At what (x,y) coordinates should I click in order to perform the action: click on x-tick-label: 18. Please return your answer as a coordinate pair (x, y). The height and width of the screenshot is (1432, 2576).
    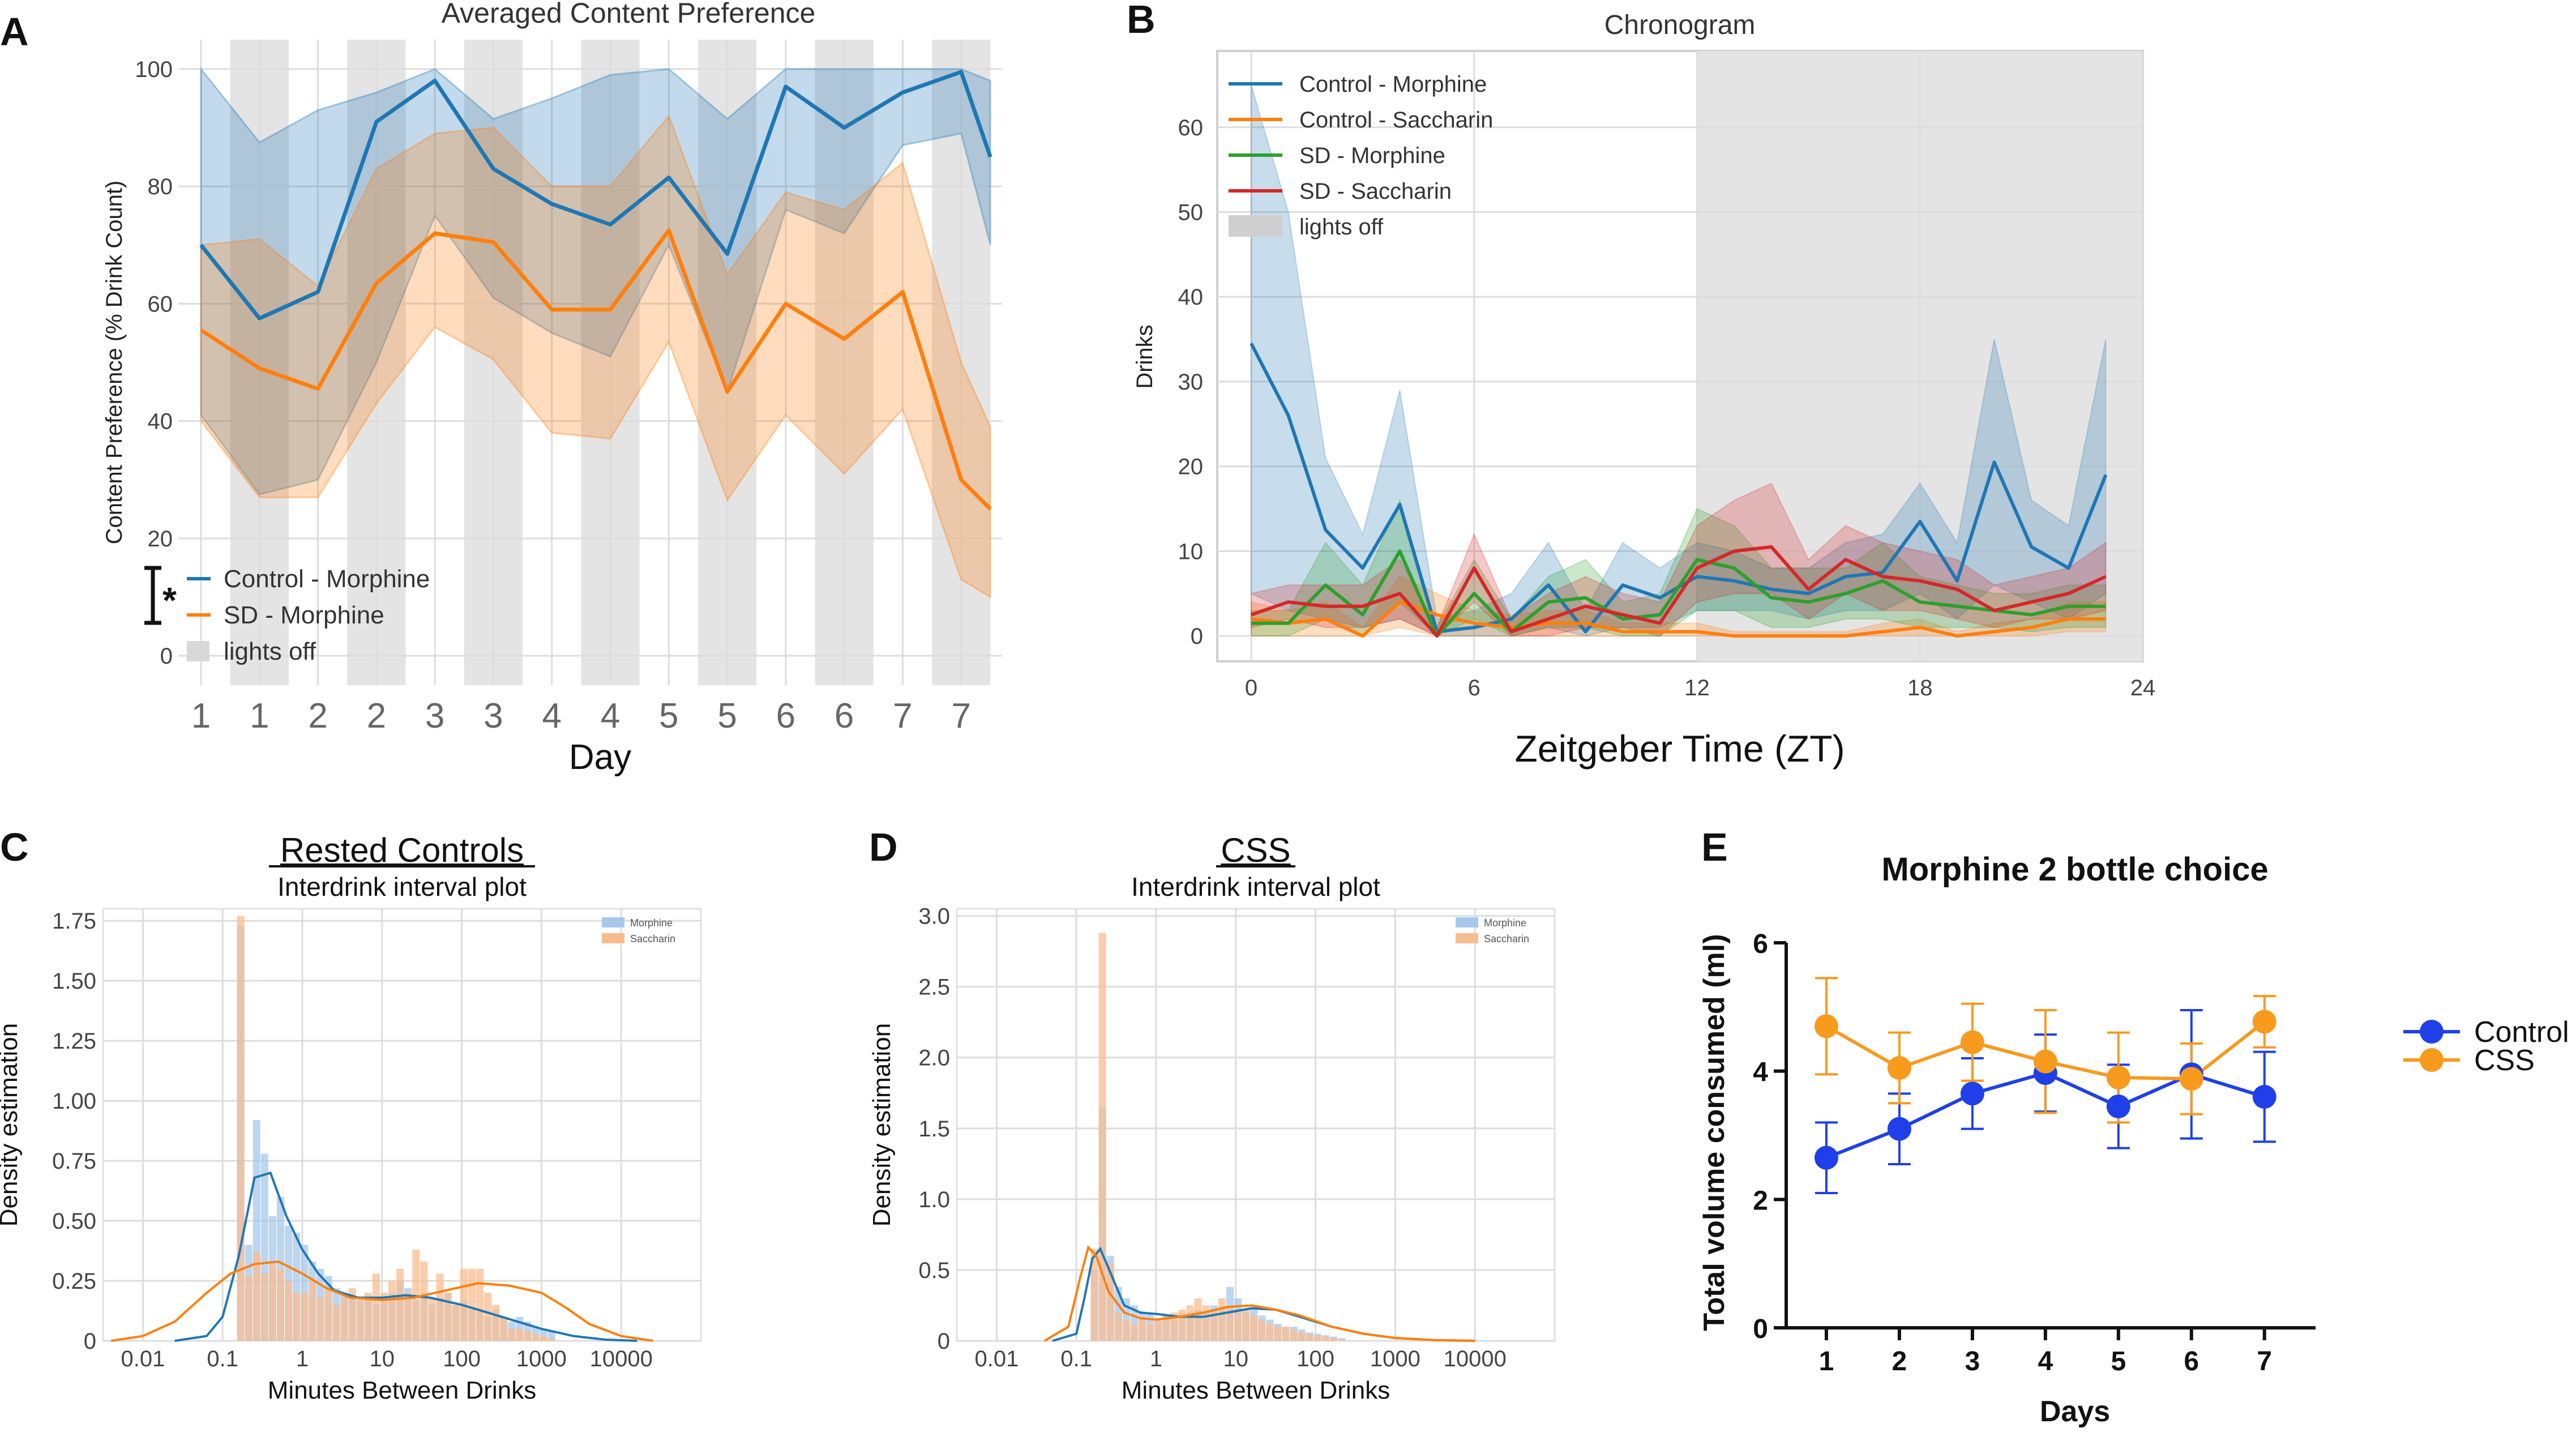
    Looking at the image, I should click on (1920, 688).